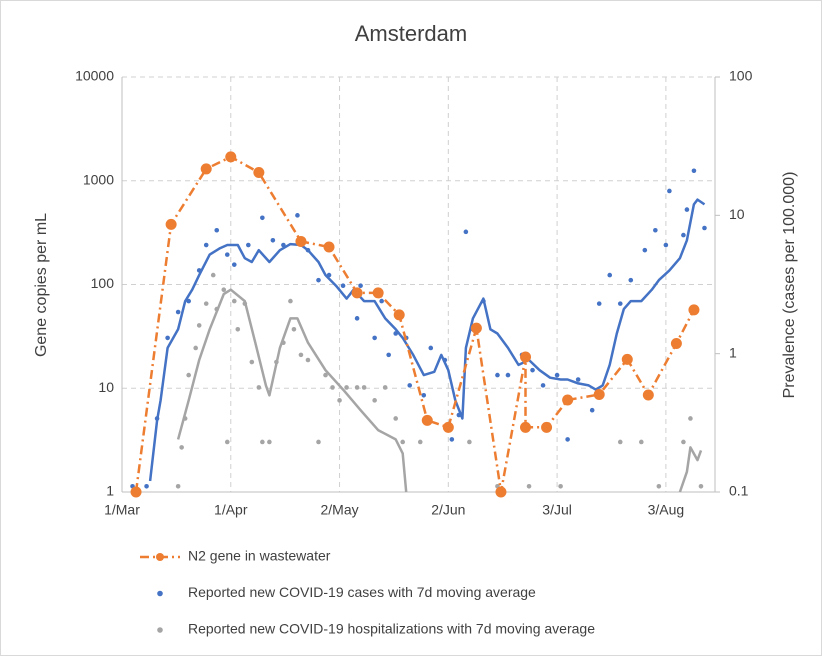  Describe the element at coordinates (739, 491) in the screenshot. I see `y2-tick-label: 0.1` at that location.